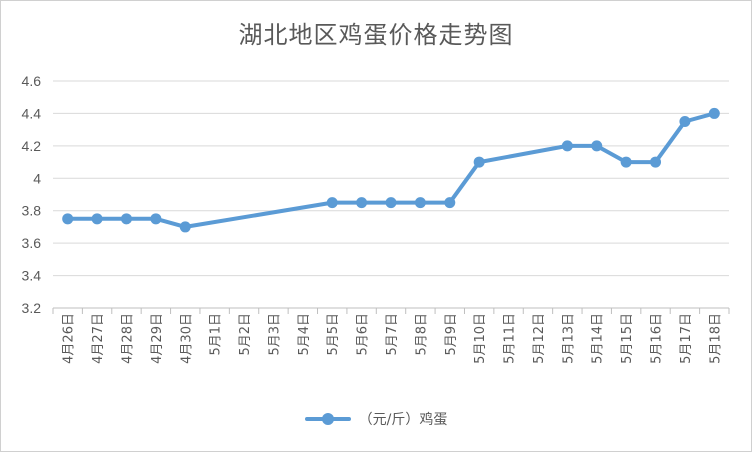 This screenshot has width=752, height=452. I want to click on x-tick-label: 4月26日, so click(69, 338).